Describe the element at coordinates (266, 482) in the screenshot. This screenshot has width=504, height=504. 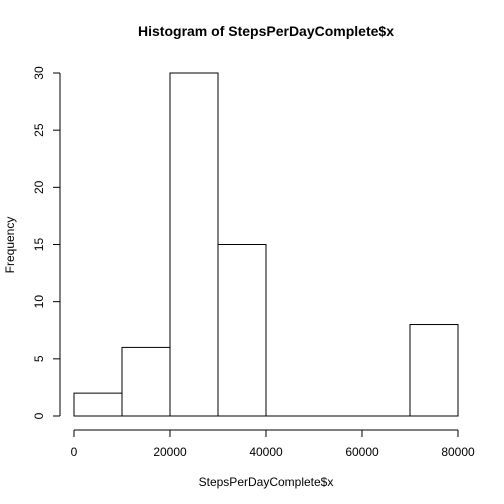
I see `x-axis-label: StepsPerDayComplete$x` at that location.